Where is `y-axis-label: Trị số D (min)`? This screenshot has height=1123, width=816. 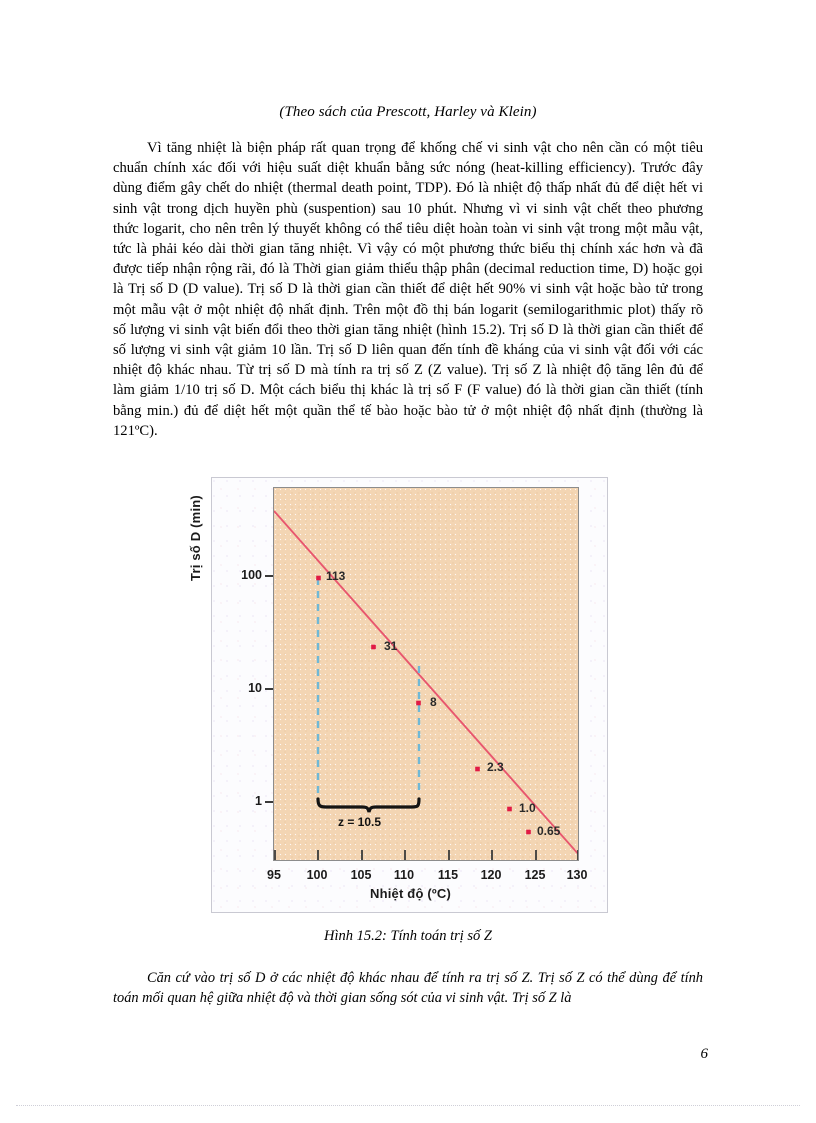
y-axis-label: Trị số D (min) is located at coordinates (195, 538).